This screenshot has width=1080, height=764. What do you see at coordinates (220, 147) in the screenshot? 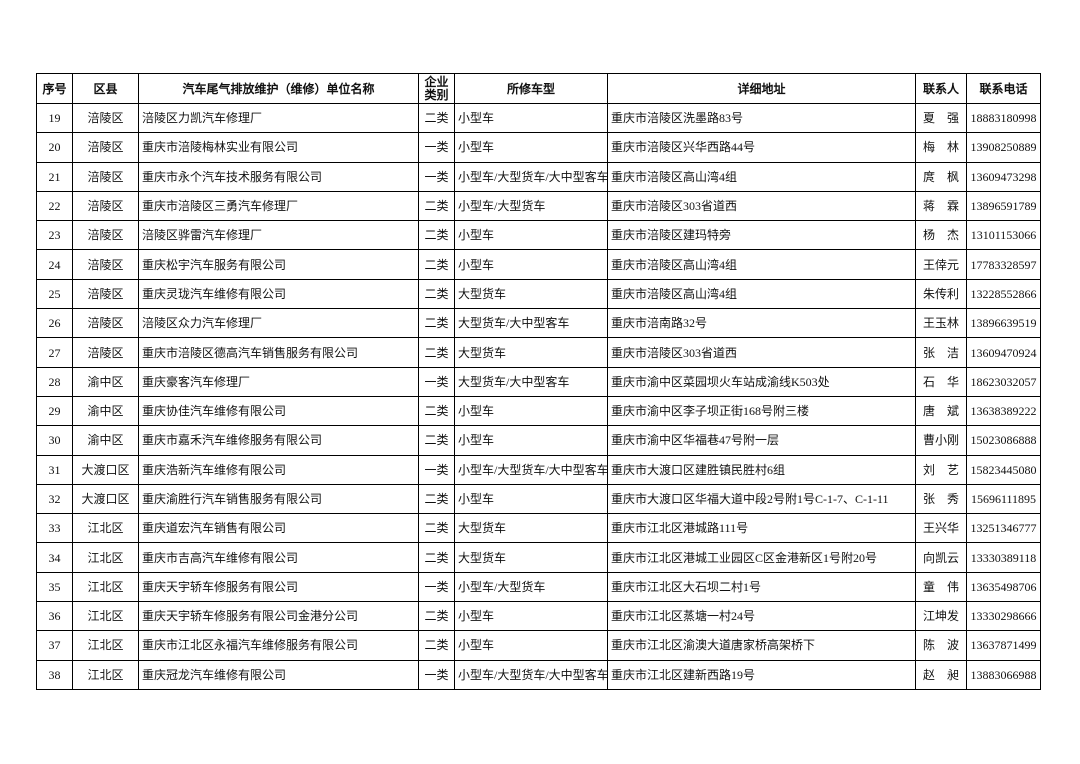
I see `unit-name: 重庆市涪陵梅林实业有限公司` at bounding box center [220, 147].